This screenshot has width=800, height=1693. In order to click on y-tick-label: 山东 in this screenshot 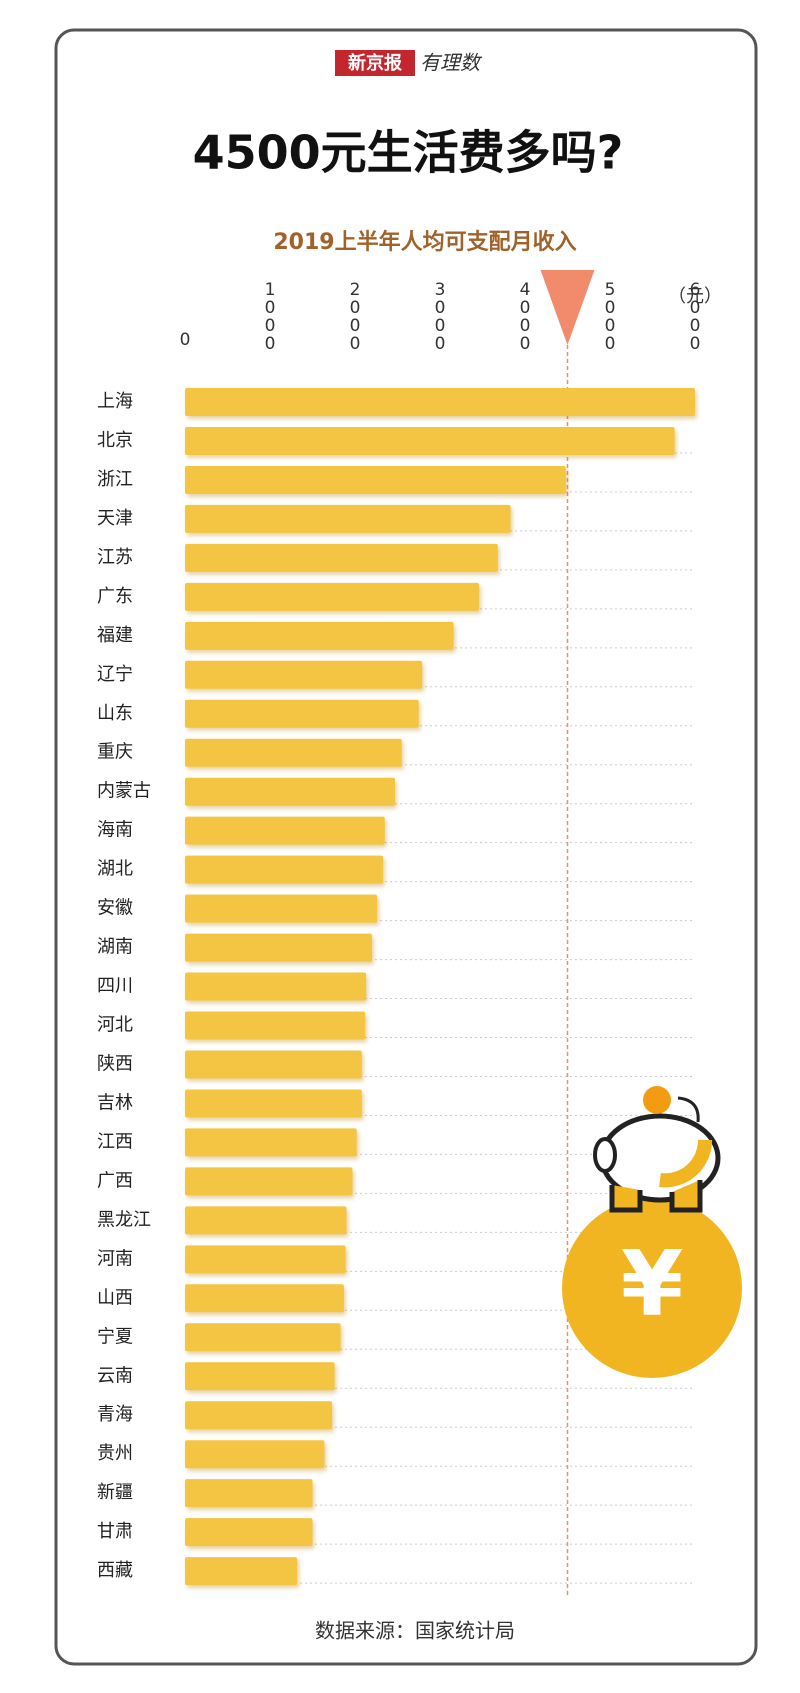, I will do `click(115, 713)`.